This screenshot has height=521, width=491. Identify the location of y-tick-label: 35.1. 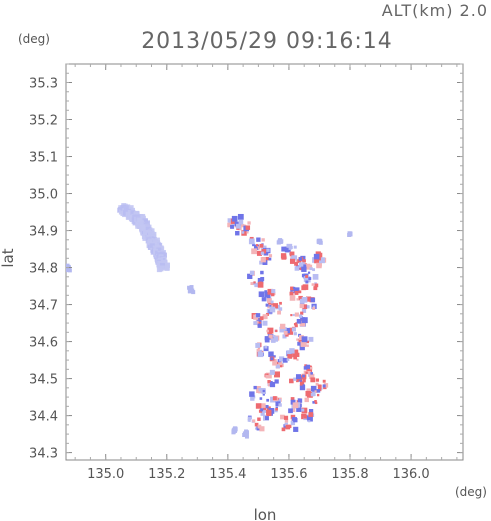
(43, 158).